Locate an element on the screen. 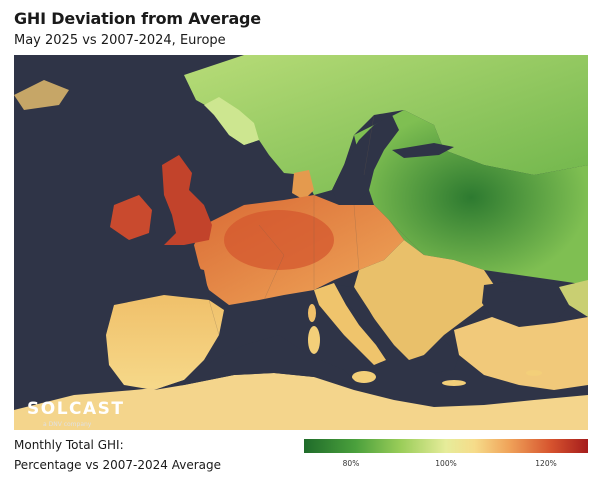  cyprus is located at coordinates (534, 373).